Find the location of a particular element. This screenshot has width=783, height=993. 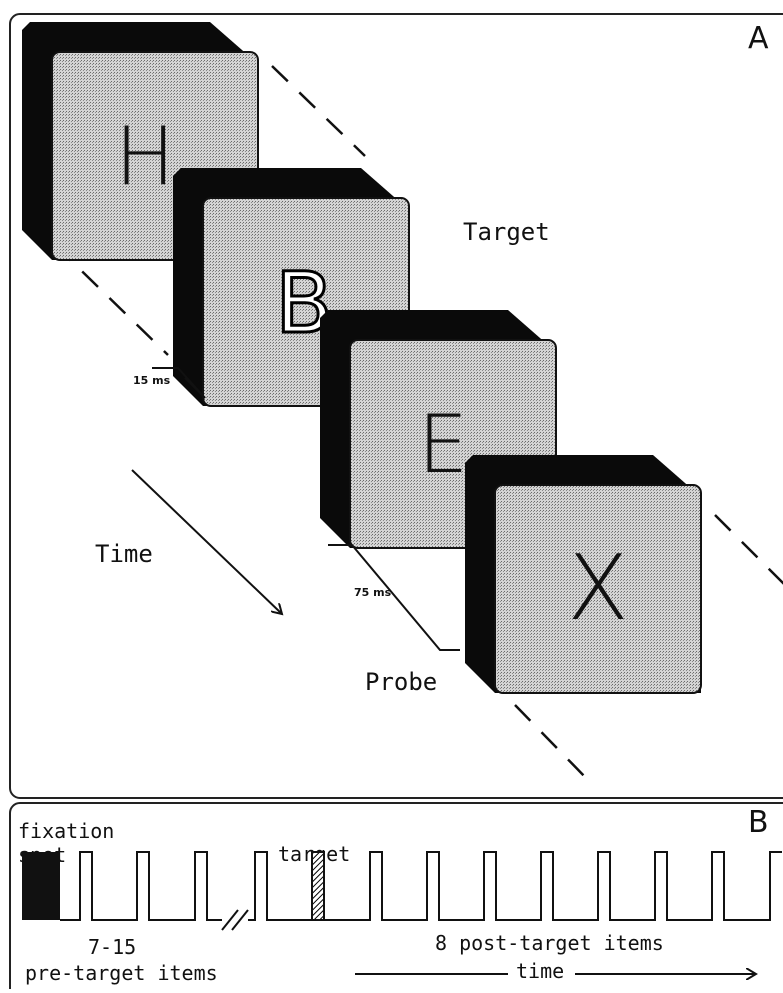

probe-label: Probe is located at coordinates (401, 682).